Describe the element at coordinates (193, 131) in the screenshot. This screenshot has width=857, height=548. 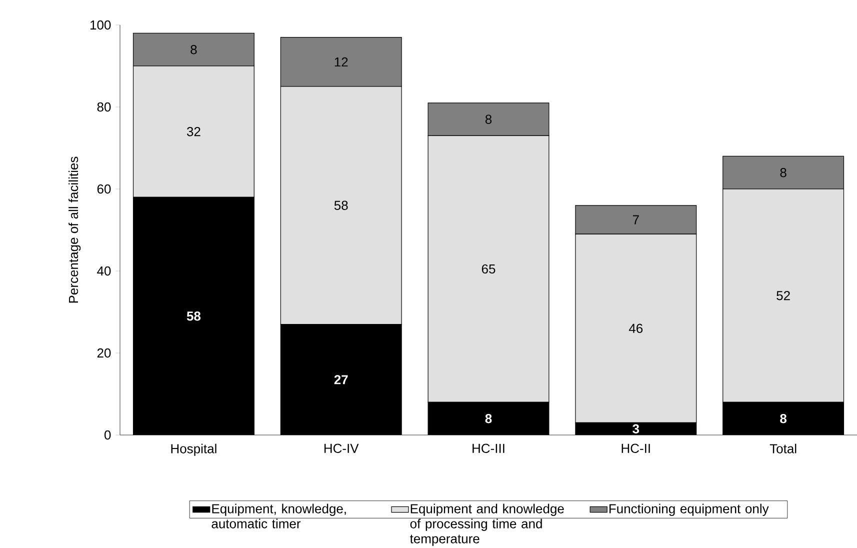
I see `data-label: 32` at that location.